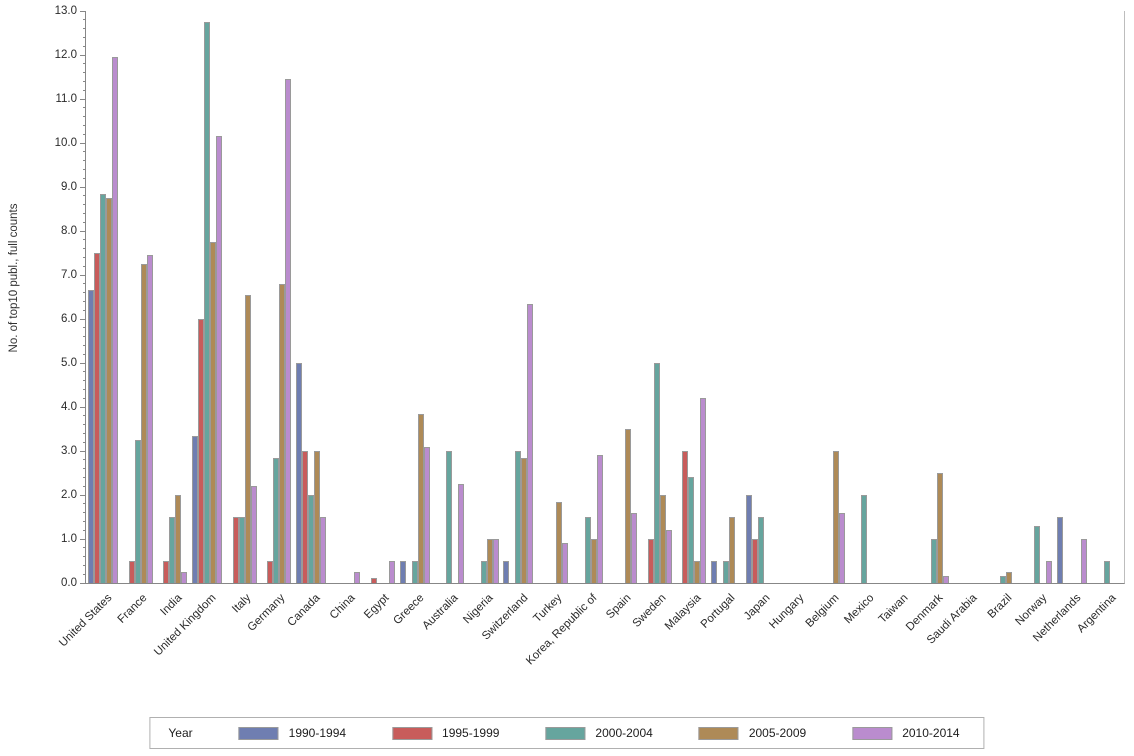 The image size is (1134, 756). Describe the element at coordinates (66, 99) in the screenshot. I see `y-tick-label: 11.0` at that location.